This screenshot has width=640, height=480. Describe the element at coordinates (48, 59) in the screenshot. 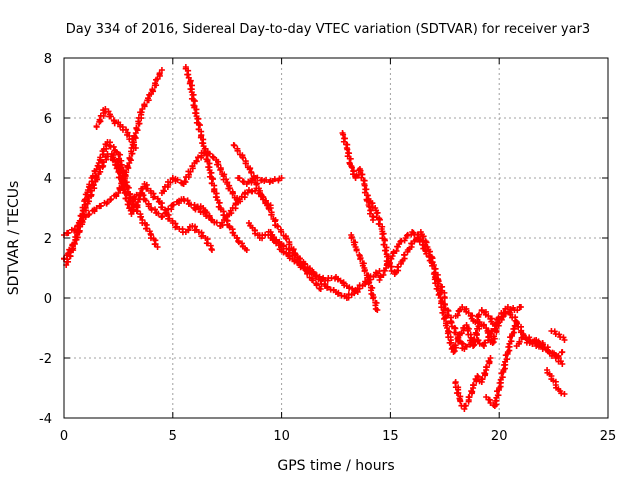

I see `y-tick-label: 8` at that location.